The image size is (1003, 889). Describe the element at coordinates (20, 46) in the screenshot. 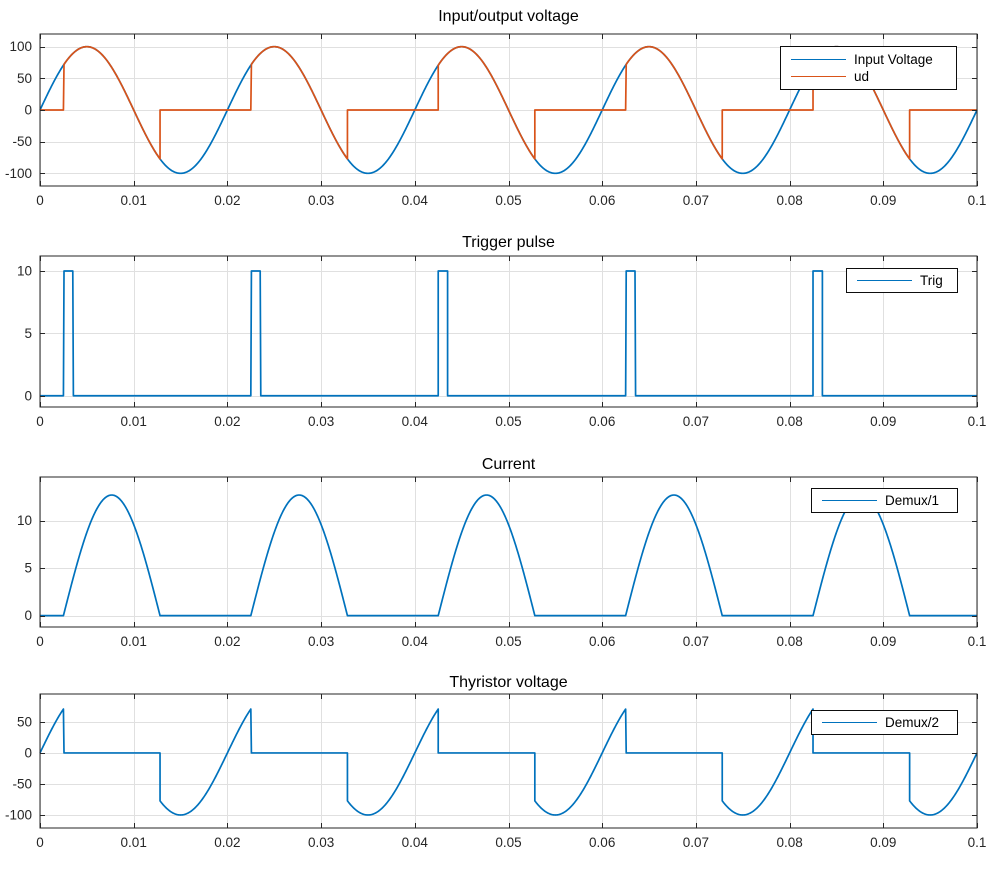

I see `y-tick-label: 100` at that location.